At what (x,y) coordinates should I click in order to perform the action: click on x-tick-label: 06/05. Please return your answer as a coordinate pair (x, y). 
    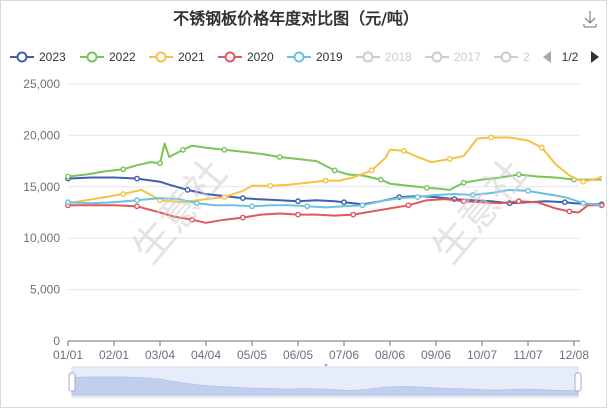
    Looking at the image, I should click on (298, 355).